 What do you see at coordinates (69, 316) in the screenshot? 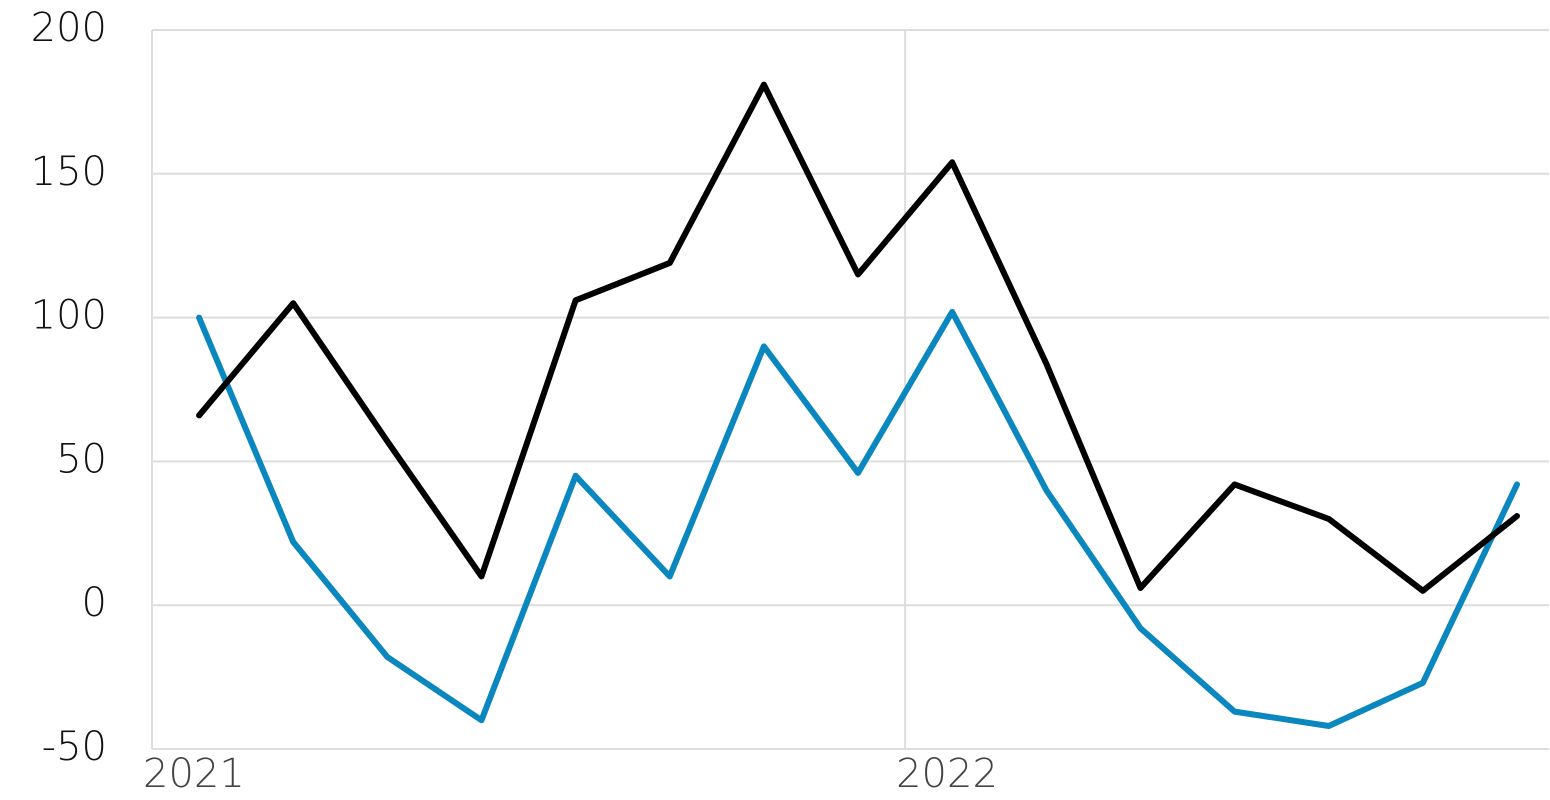
I see `y-tick-label: 100` at bounding box center [69, 316].